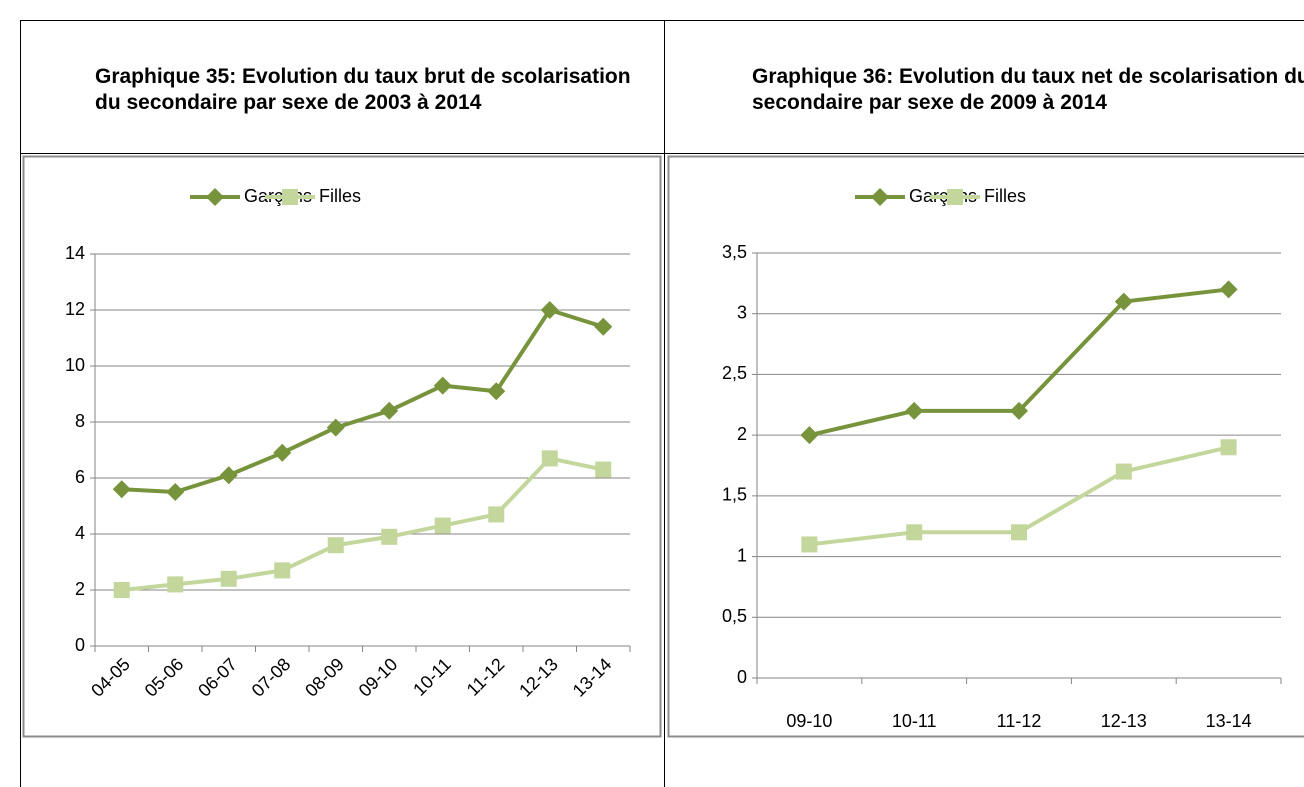  What do you see at coordinates (80, 421) in the screenshot?
I see `y-tick-label: 8` at bounding box center [80, 421].